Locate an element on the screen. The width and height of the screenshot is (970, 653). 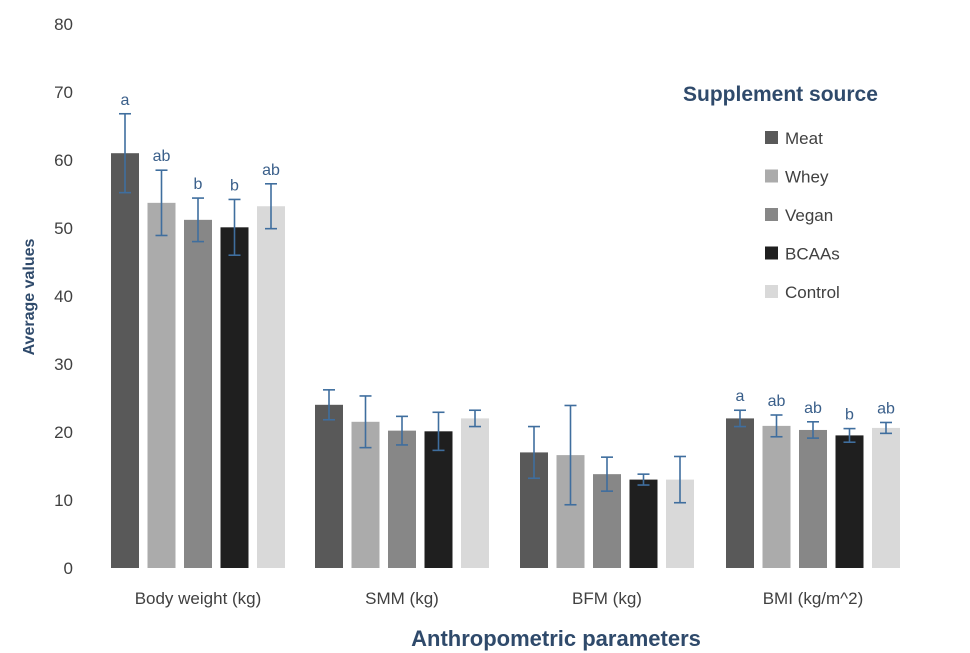
legend-title: Supplement source is located at coordinates (780, 94).